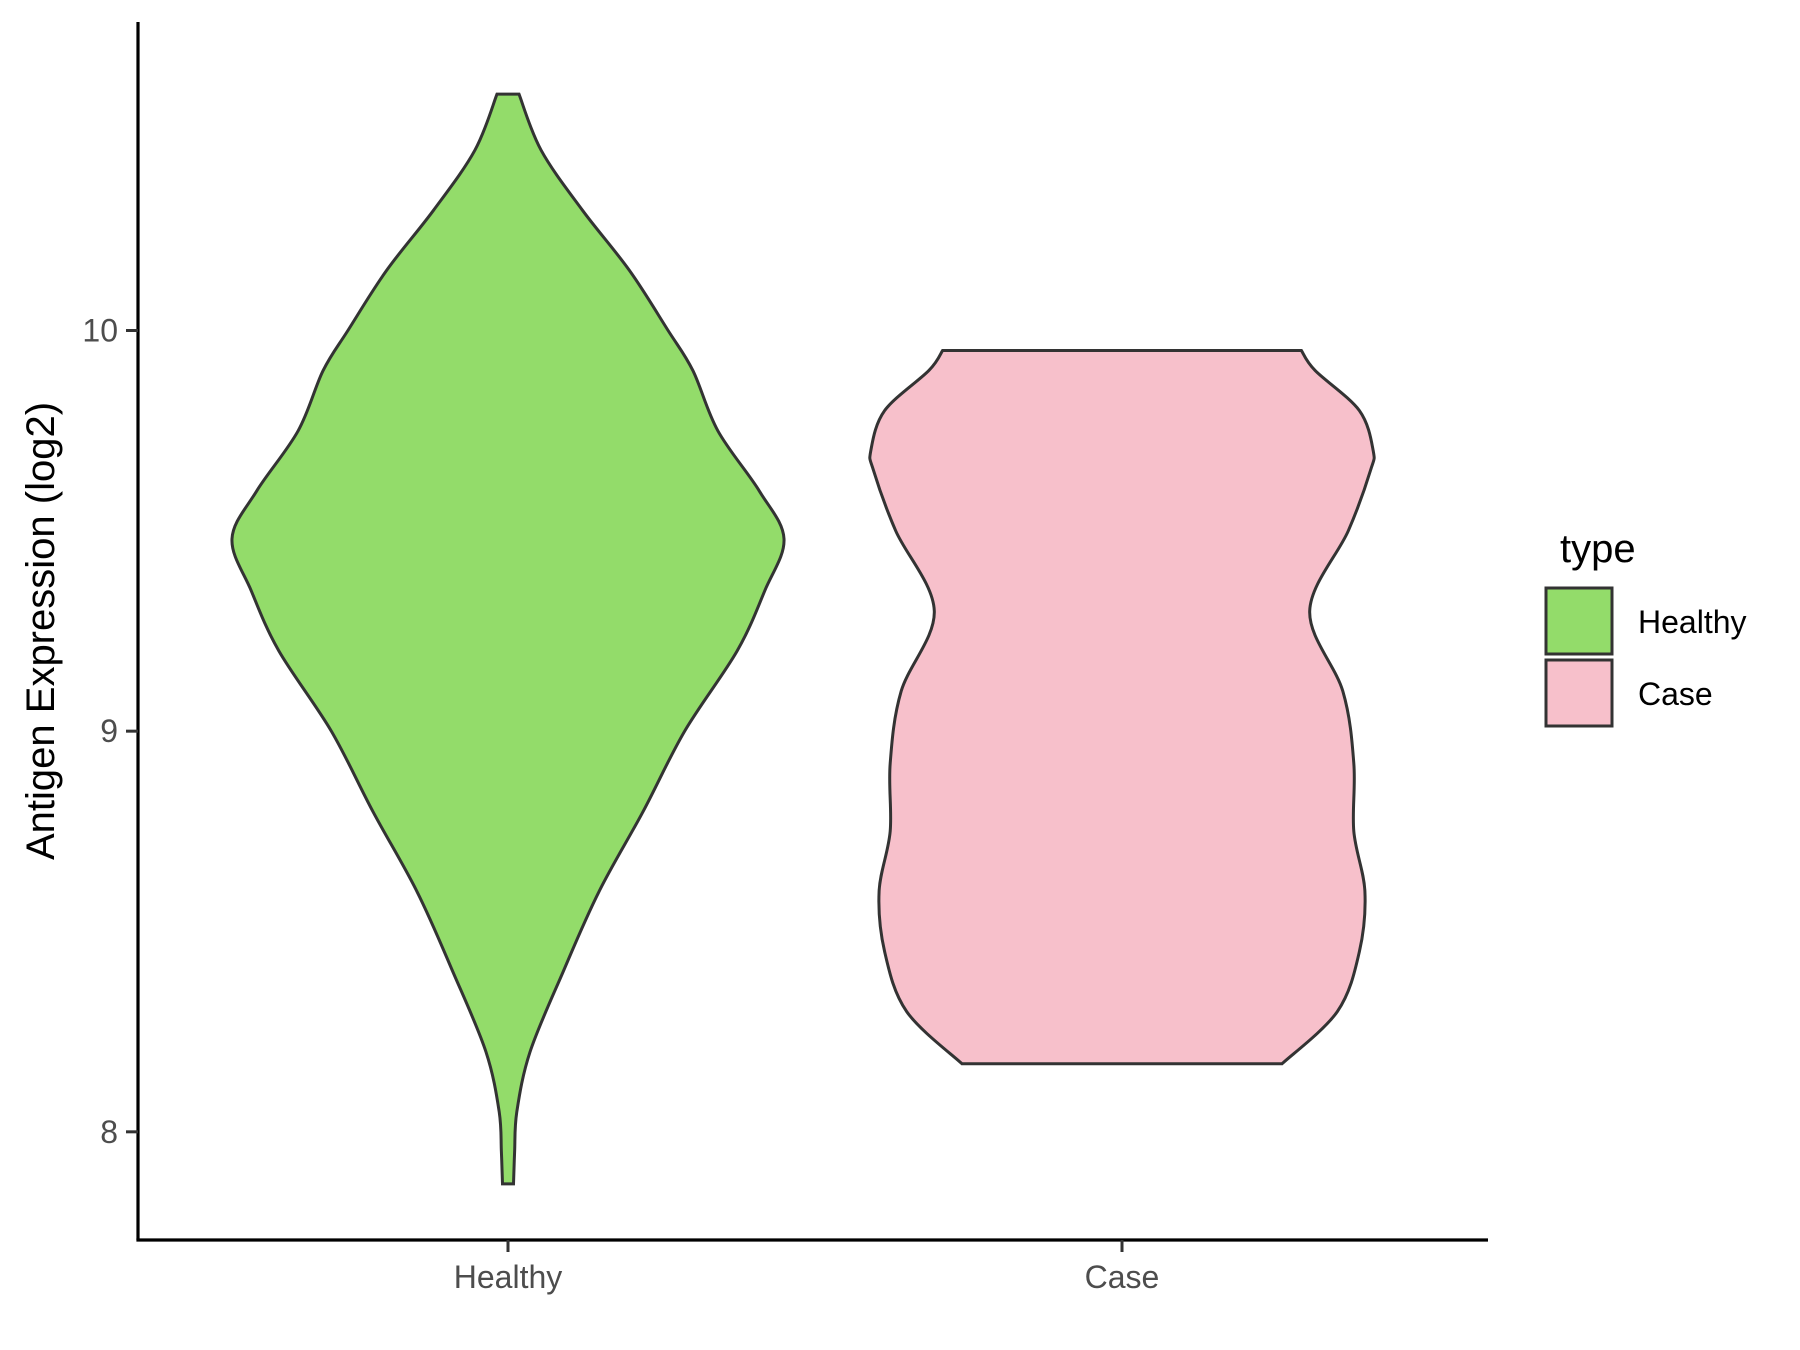 Image resolution: width=1800 pixels, height=1350 pixels. What do you see at coordinates (1692, 622) in the screenshot?
I see `legend-label-healthy: Healthy` at bounding box center [1692, 622].